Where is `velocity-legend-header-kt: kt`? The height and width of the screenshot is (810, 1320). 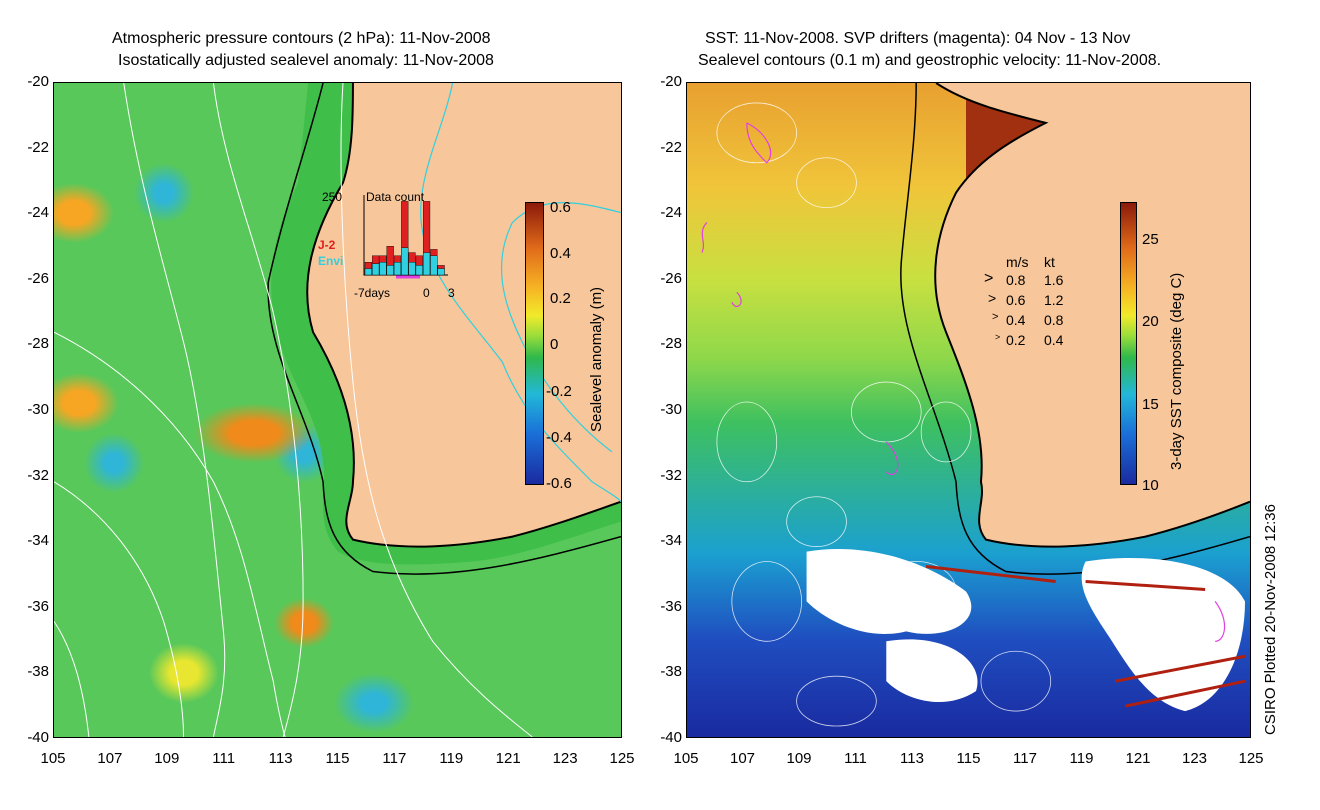
velocity-legend-header-kt: kt is located at coordinates (1049, 262).